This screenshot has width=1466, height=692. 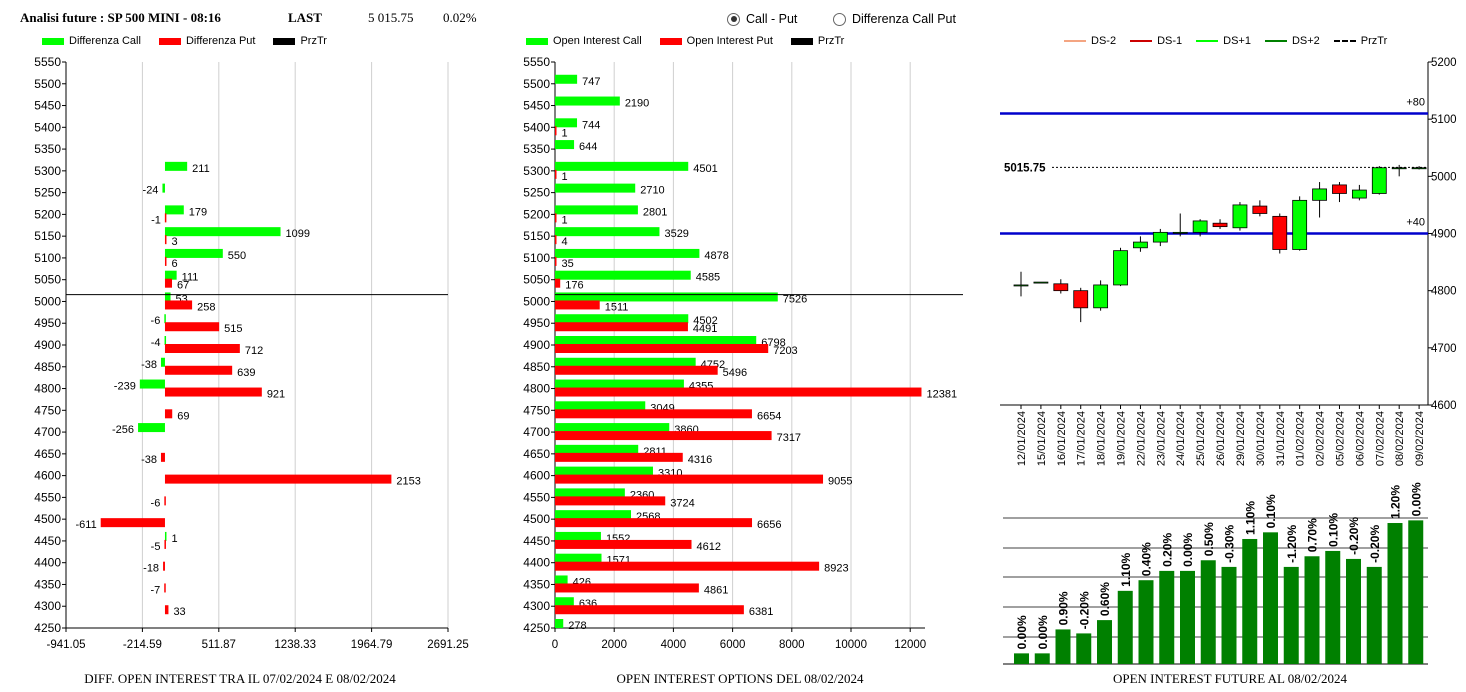 What do you see at coordinates (391, 17) in the screenshot?
I see `last-value: 5 015.75` at bounding box center [391, 17].